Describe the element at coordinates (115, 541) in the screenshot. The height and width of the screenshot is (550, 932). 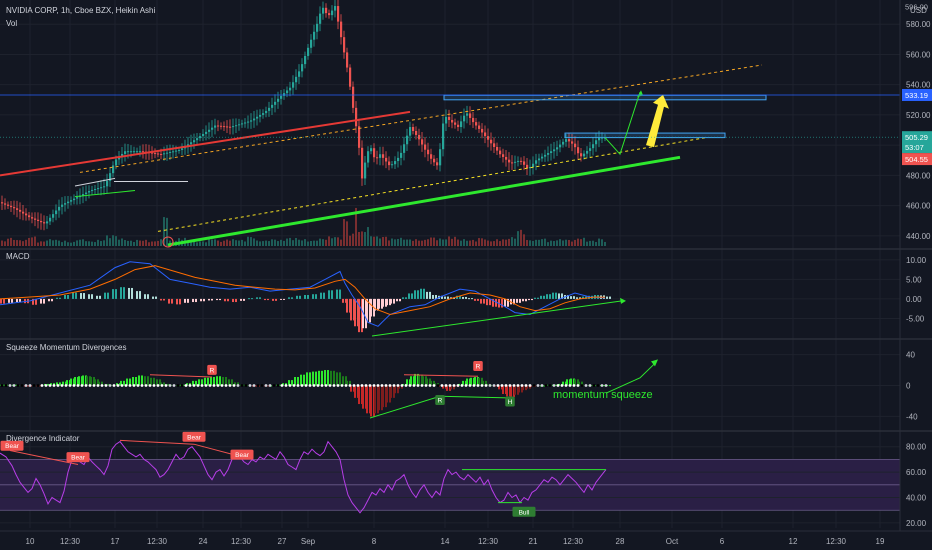
I see `time-tick-label: 17` at that location.